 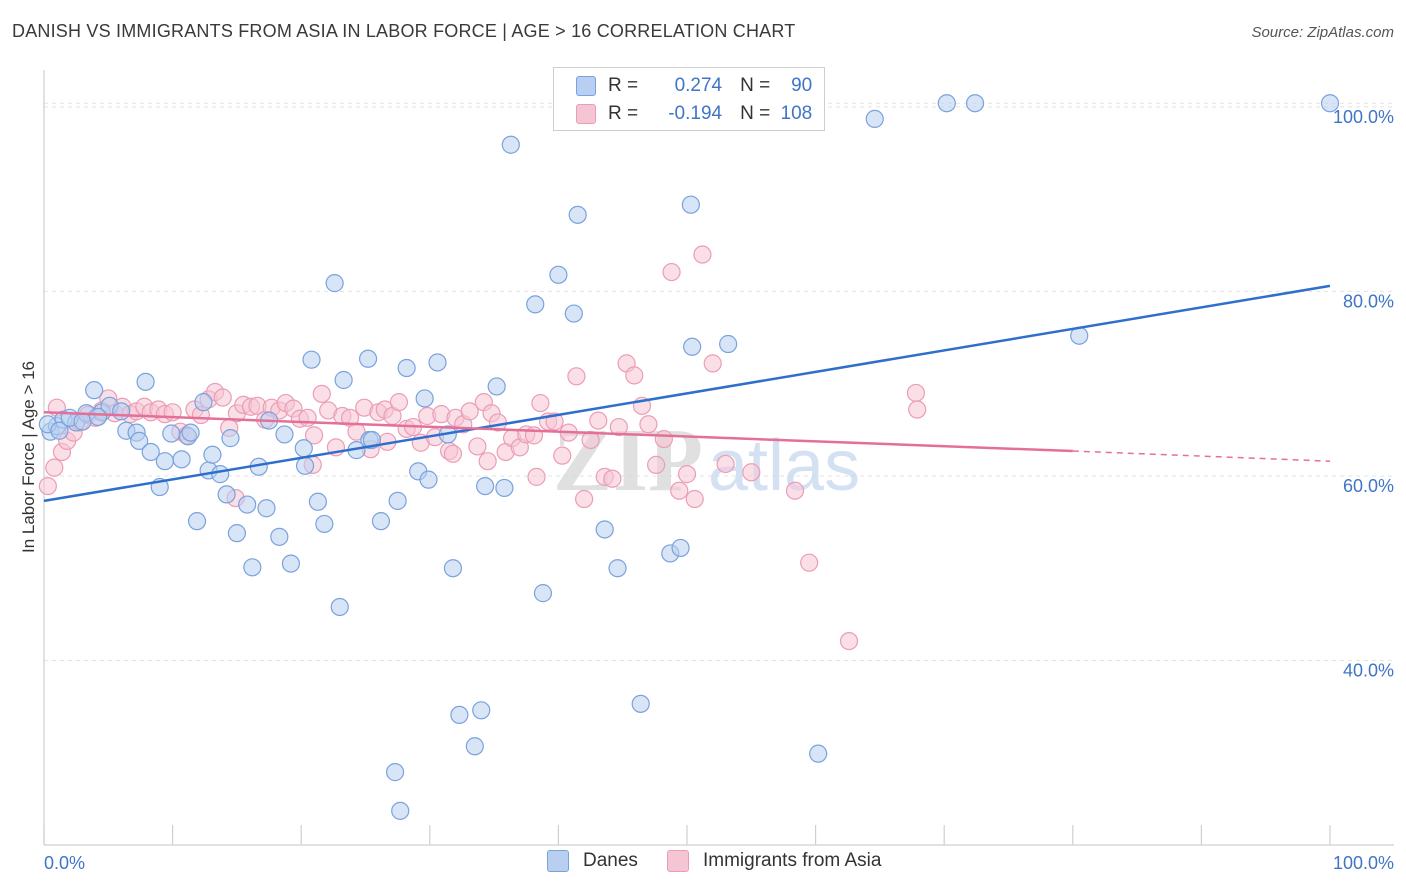 I want to click on asia-n-label: N =, so click(x=755, y=113).